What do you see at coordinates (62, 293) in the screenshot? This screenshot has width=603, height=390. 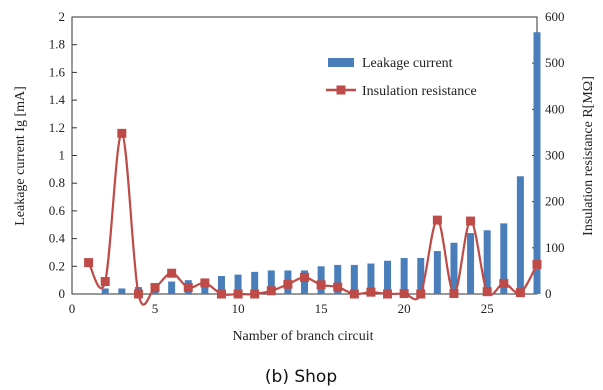 I see `y-left-tick-label: 0` at bounding box center [62, 293].